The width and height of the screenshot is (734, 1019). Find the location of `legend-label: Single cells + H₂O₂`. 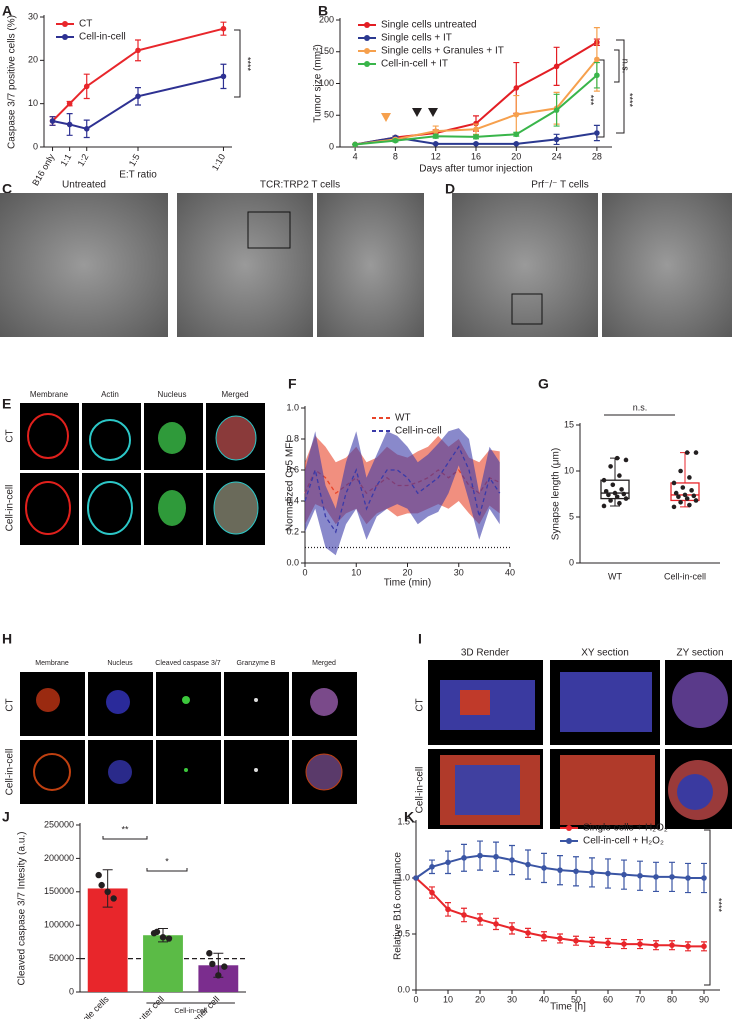

legend-label: Single cells + H₂O₂ is located at coordinates (625, 828).